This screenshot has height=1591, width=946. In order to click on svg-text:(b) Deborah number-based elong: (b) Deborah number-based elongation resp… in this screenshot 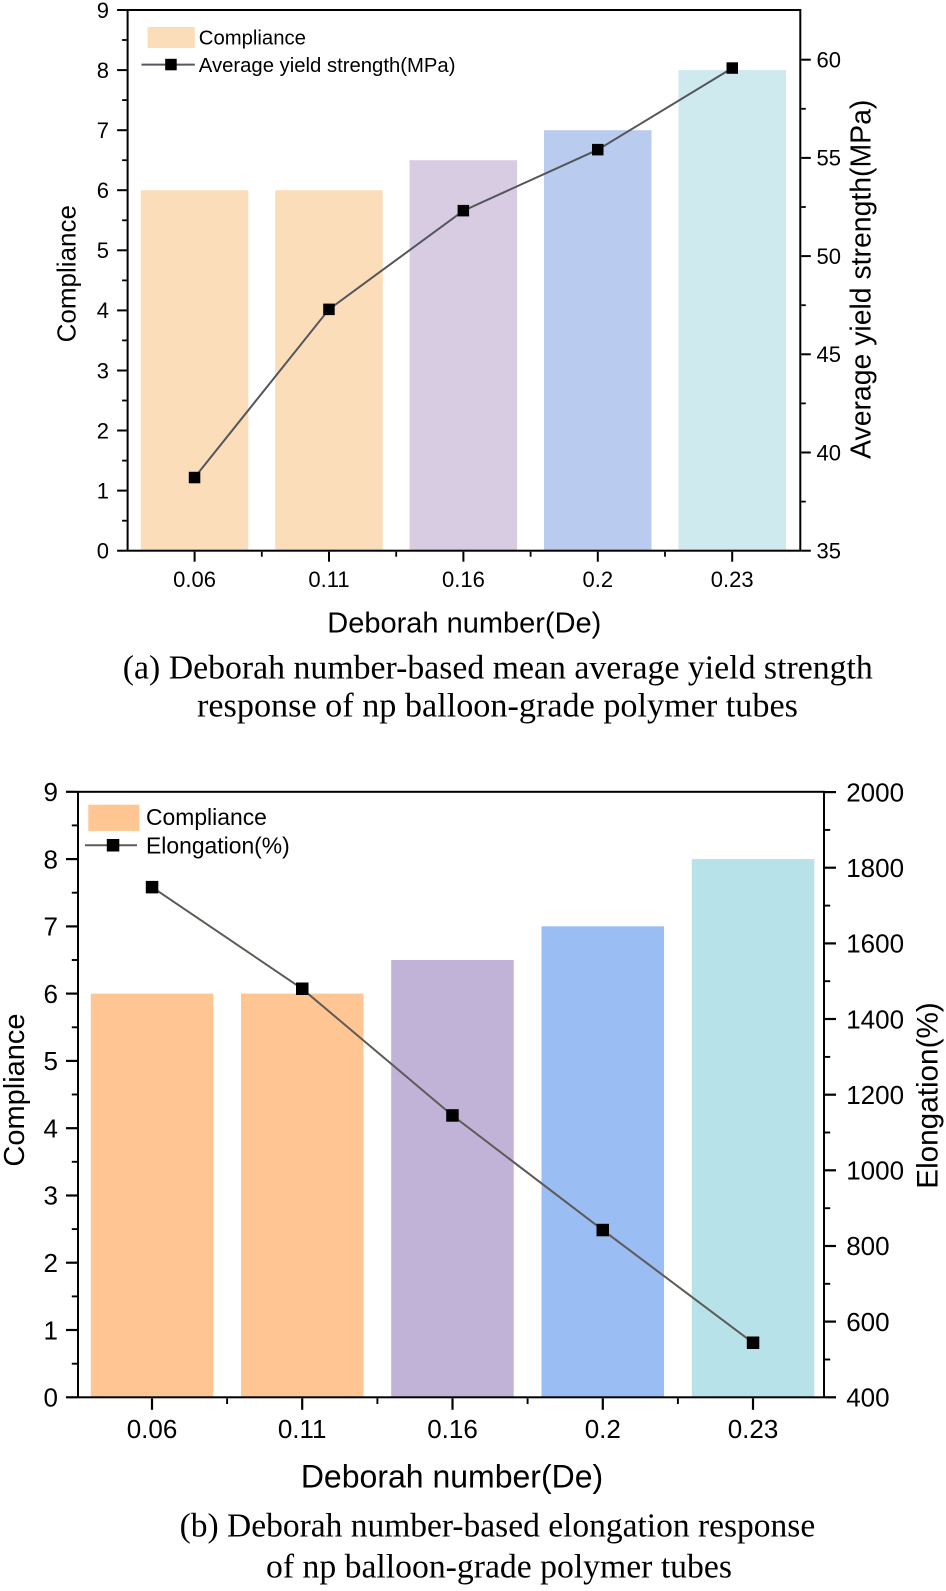, I will do `click(498, 1526)`.